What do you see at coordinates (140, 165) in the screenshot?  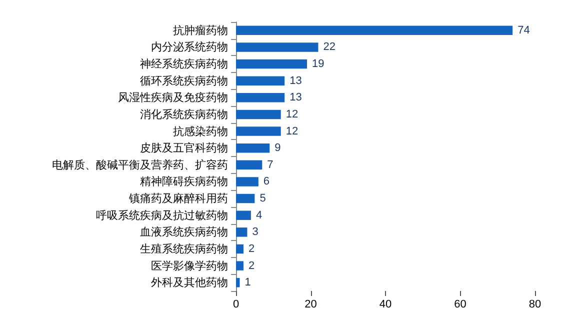 I see `y-tick-label: 电解质、酸碱平衡及营养药、扩容药` at bounding box center [140, 165].